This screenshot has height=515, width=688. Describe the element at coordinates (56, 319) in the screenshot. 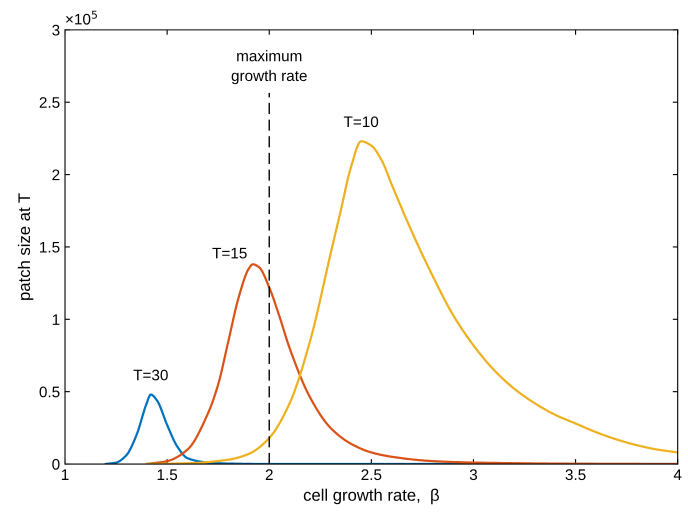

I see `y-tick-label: 1` at that location.